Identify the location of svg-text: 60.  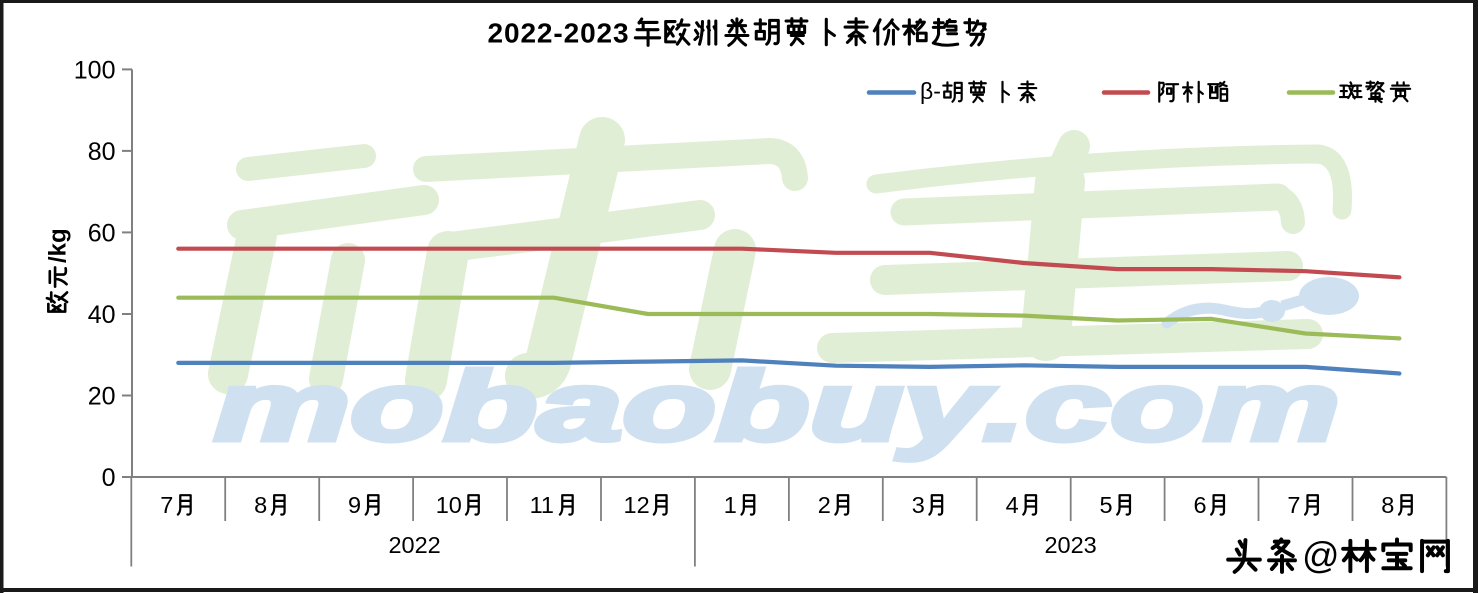
(102, 233).